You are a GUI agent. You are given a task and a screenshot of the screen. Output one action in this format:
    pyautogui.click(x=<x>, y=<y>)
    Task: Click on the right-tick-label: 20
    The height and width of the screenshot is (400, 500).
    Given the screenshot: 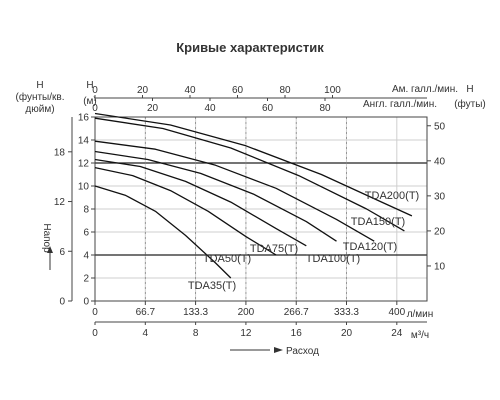 What is the action you would take?
    pyautogui.click(x=440, y=231)
    